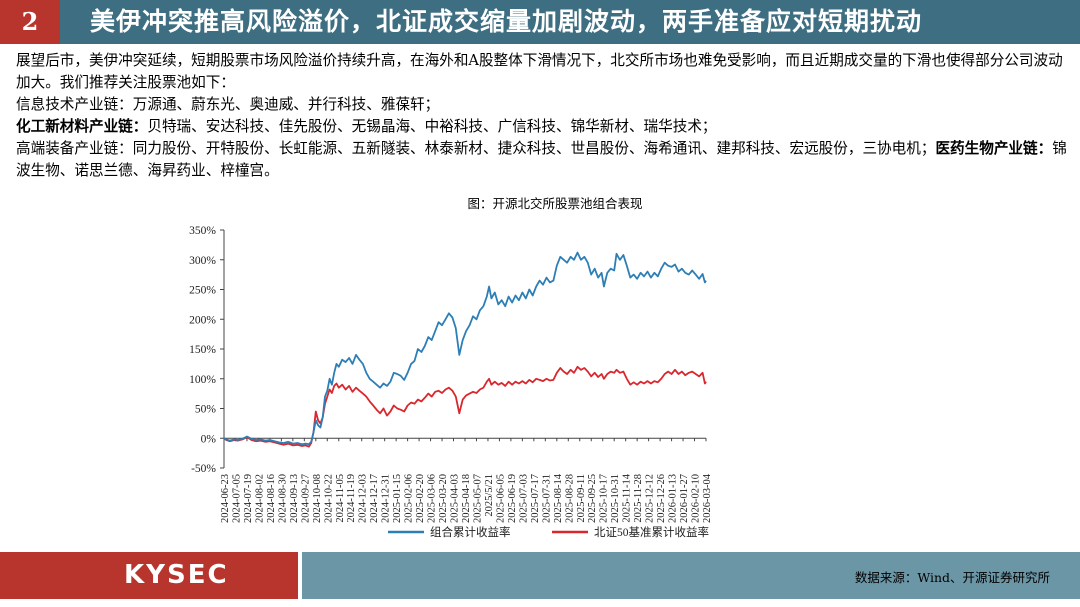 This screenshot has width=1080, height=607. What do you see at coordinates (202, 291) in the screenshot?
I see `y-tick-label: 250%` at bounding box center [202, 291].